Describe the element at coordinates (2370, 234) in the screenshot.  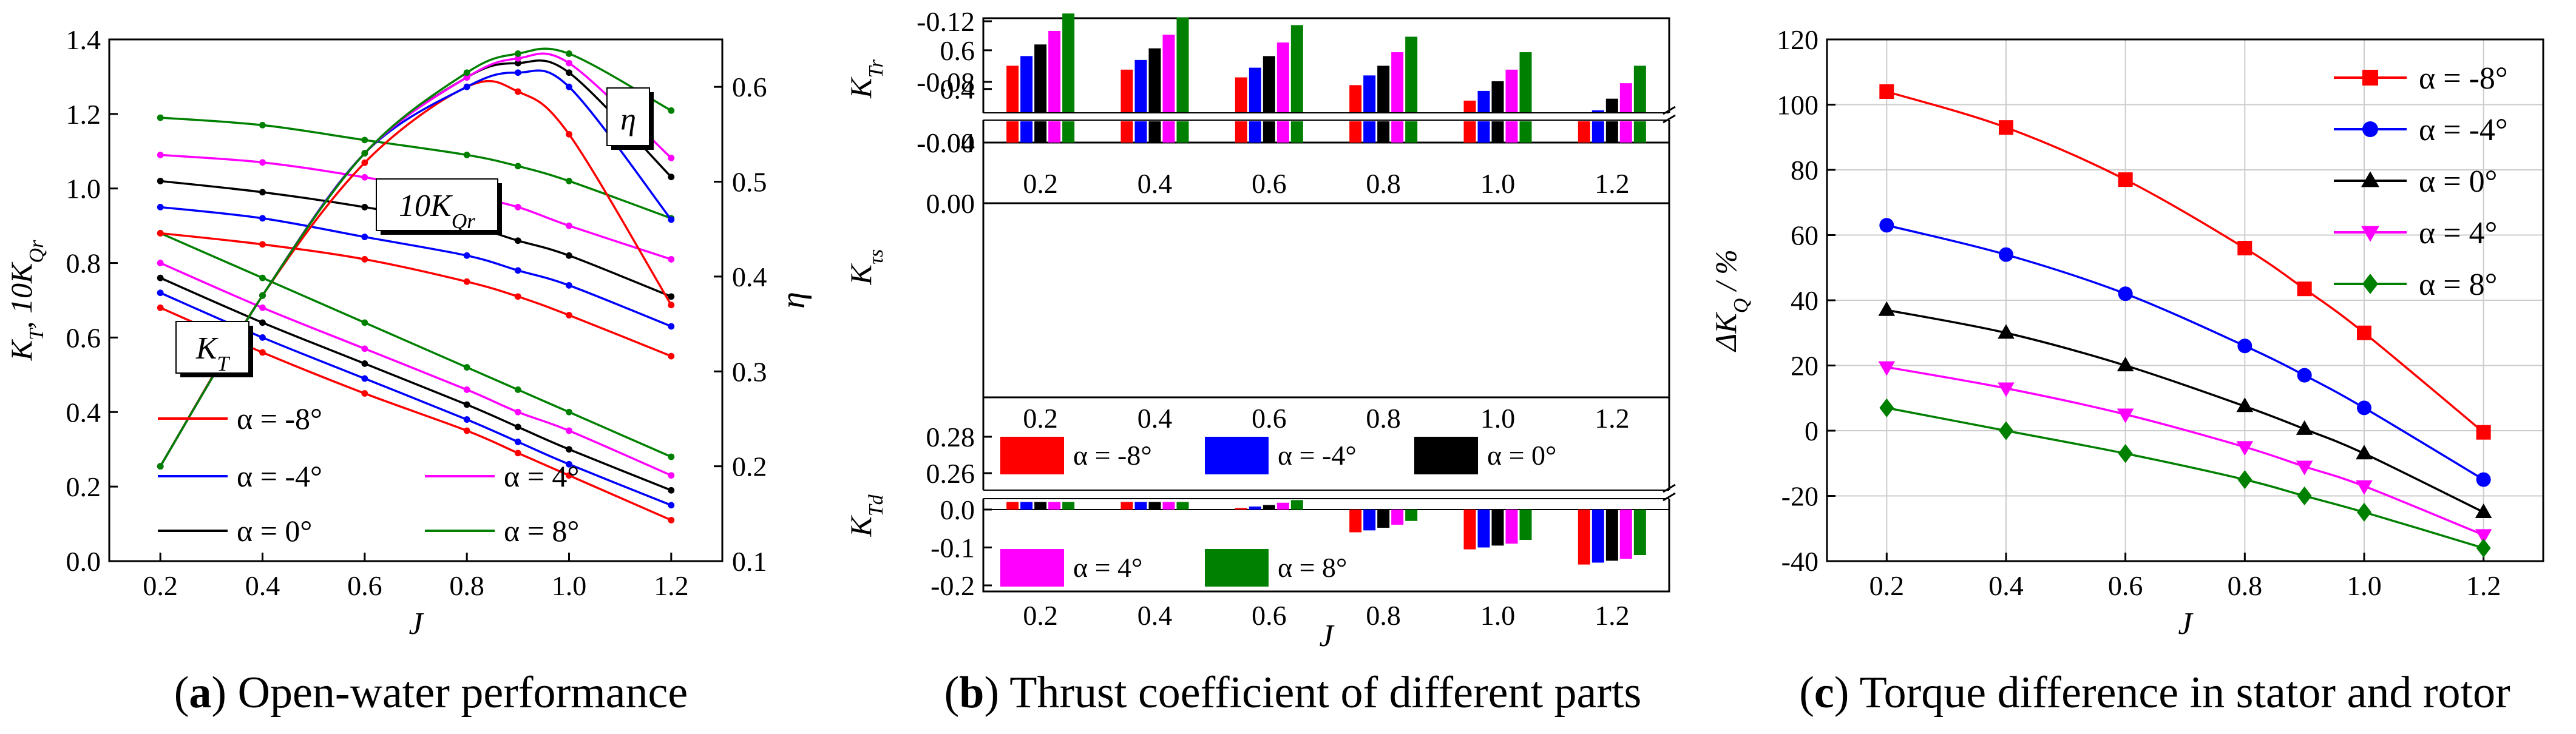
I see `c-legend-marker` at that location.